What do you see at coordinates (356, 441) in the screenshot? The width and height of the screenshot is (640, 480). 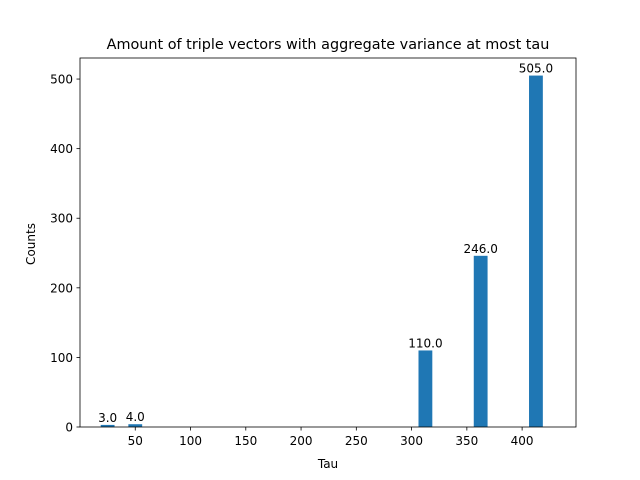 I see `x-tick-label: 250` at bounding box center [356, 441].